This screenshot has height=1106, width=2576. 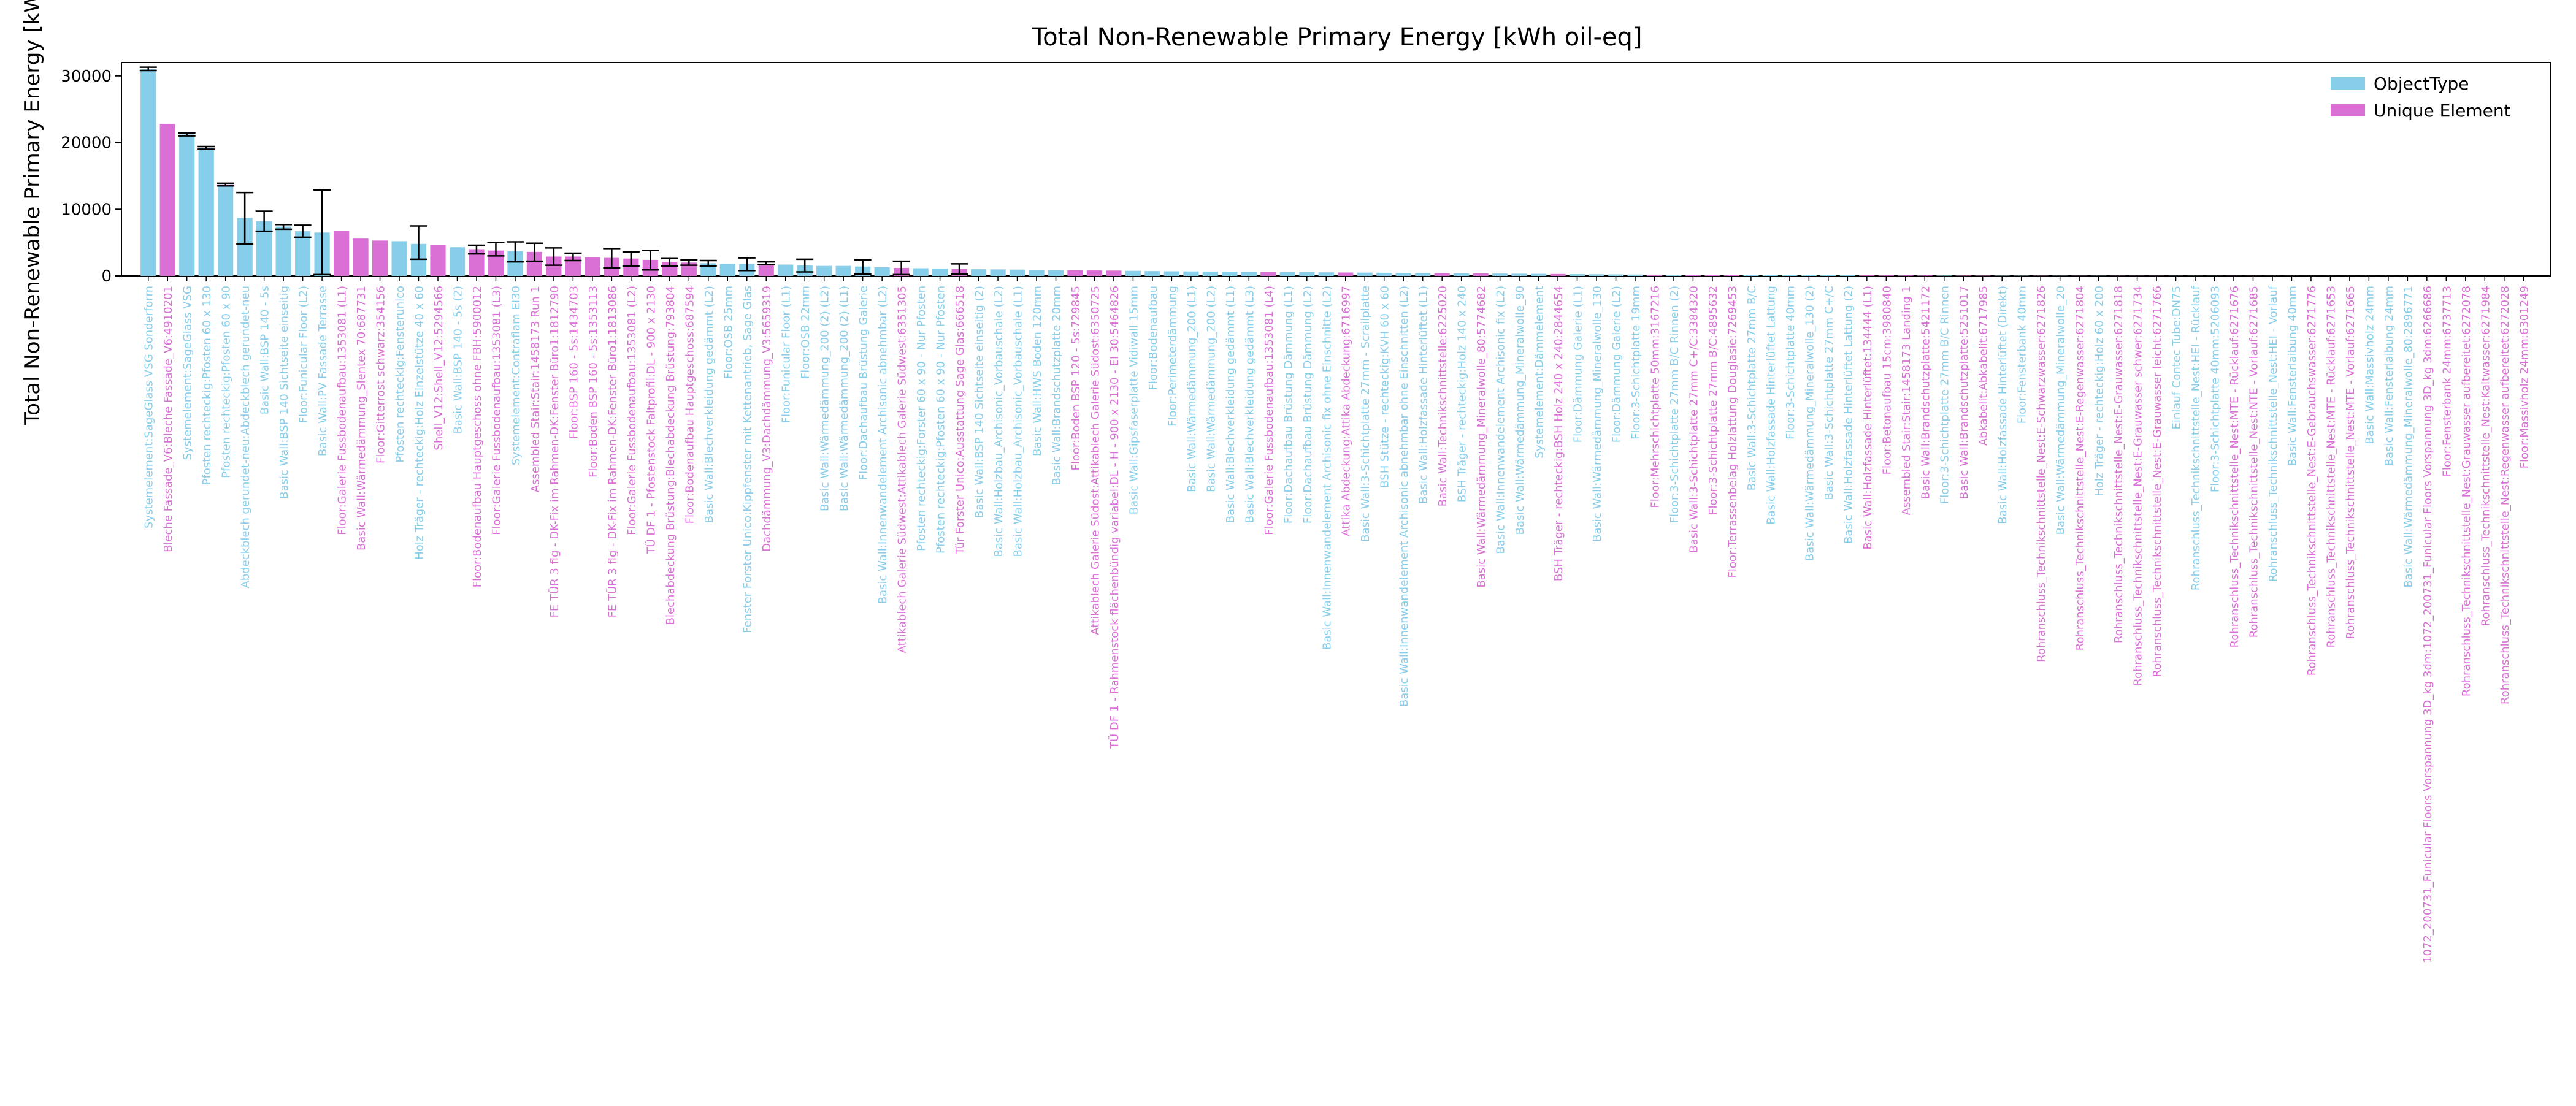 What do you see at coordinates (1578, 364) in the screenshot?
I see `x-tick-label: Floor:Dämmung Galerie (L1)` at bounding box center [1578, 364].